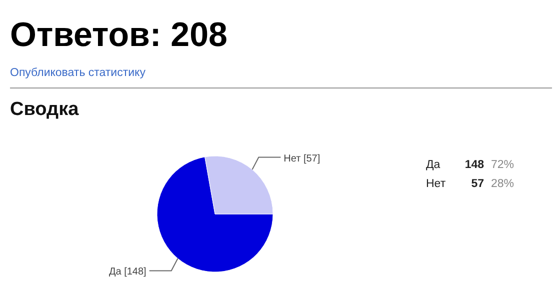  What do you see at coordinates (474, 165) in the screenshot?
I see `data-label: 148` at bounding box center [474, 165].